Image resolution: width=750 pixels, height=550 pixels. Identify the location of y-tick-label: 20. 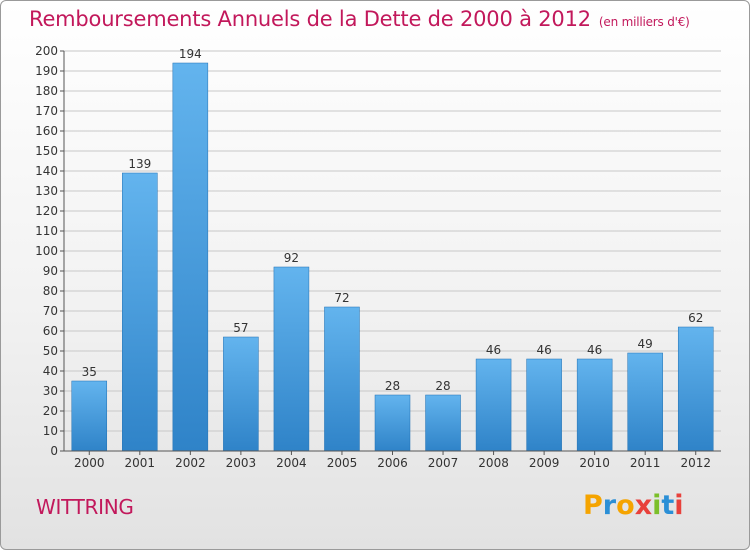
(50, 411).